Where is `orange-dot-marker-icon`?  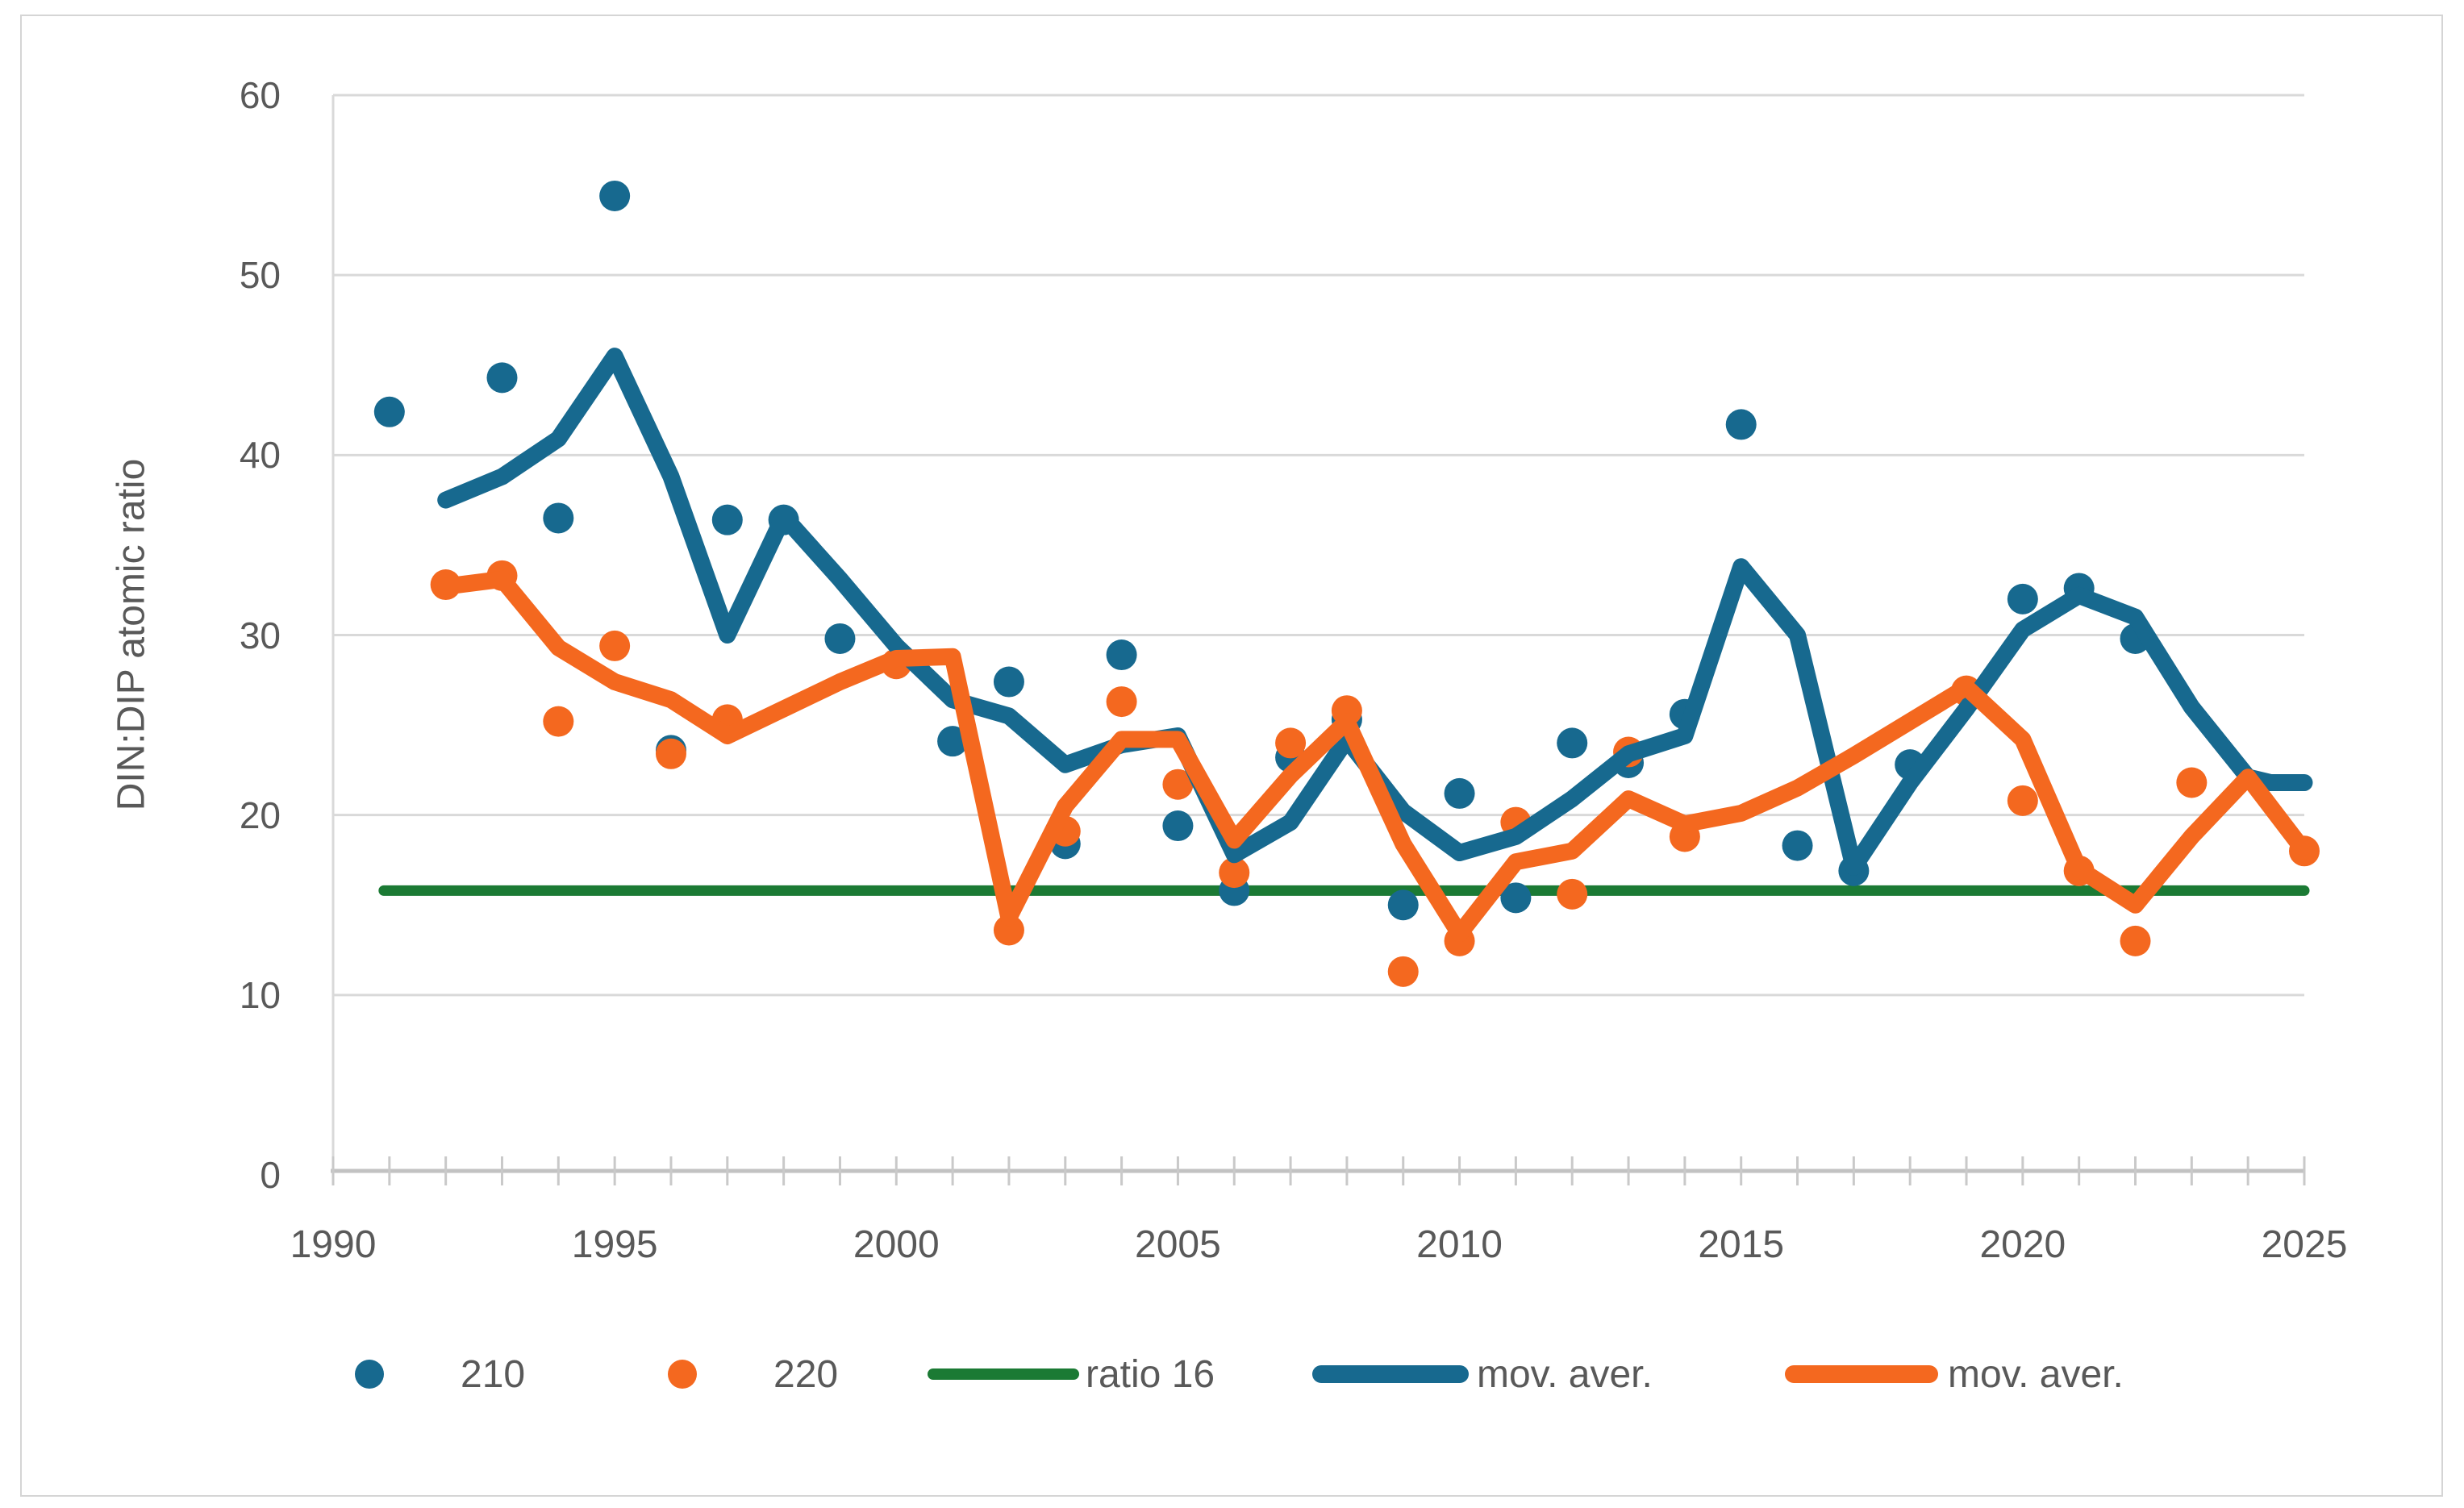 orange-dot-marker-icon is located at coordinates (682, 1374).